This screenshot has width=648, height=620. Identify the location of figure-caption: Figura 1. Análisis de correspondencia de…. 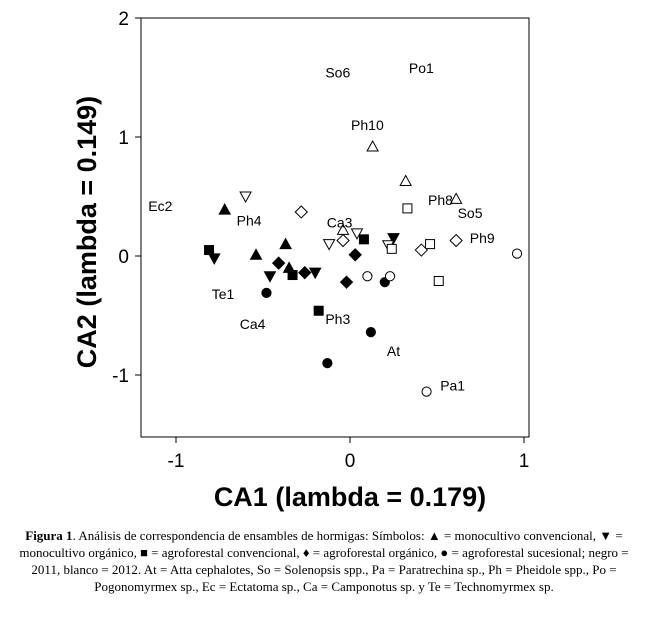
(324, 561).